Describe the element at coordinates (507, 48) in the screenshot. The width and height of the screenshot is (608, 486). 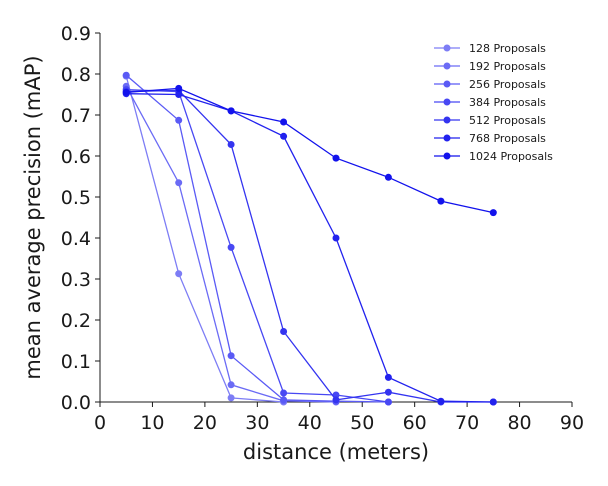
I see `legend-label: 128 Proposals` at that location.